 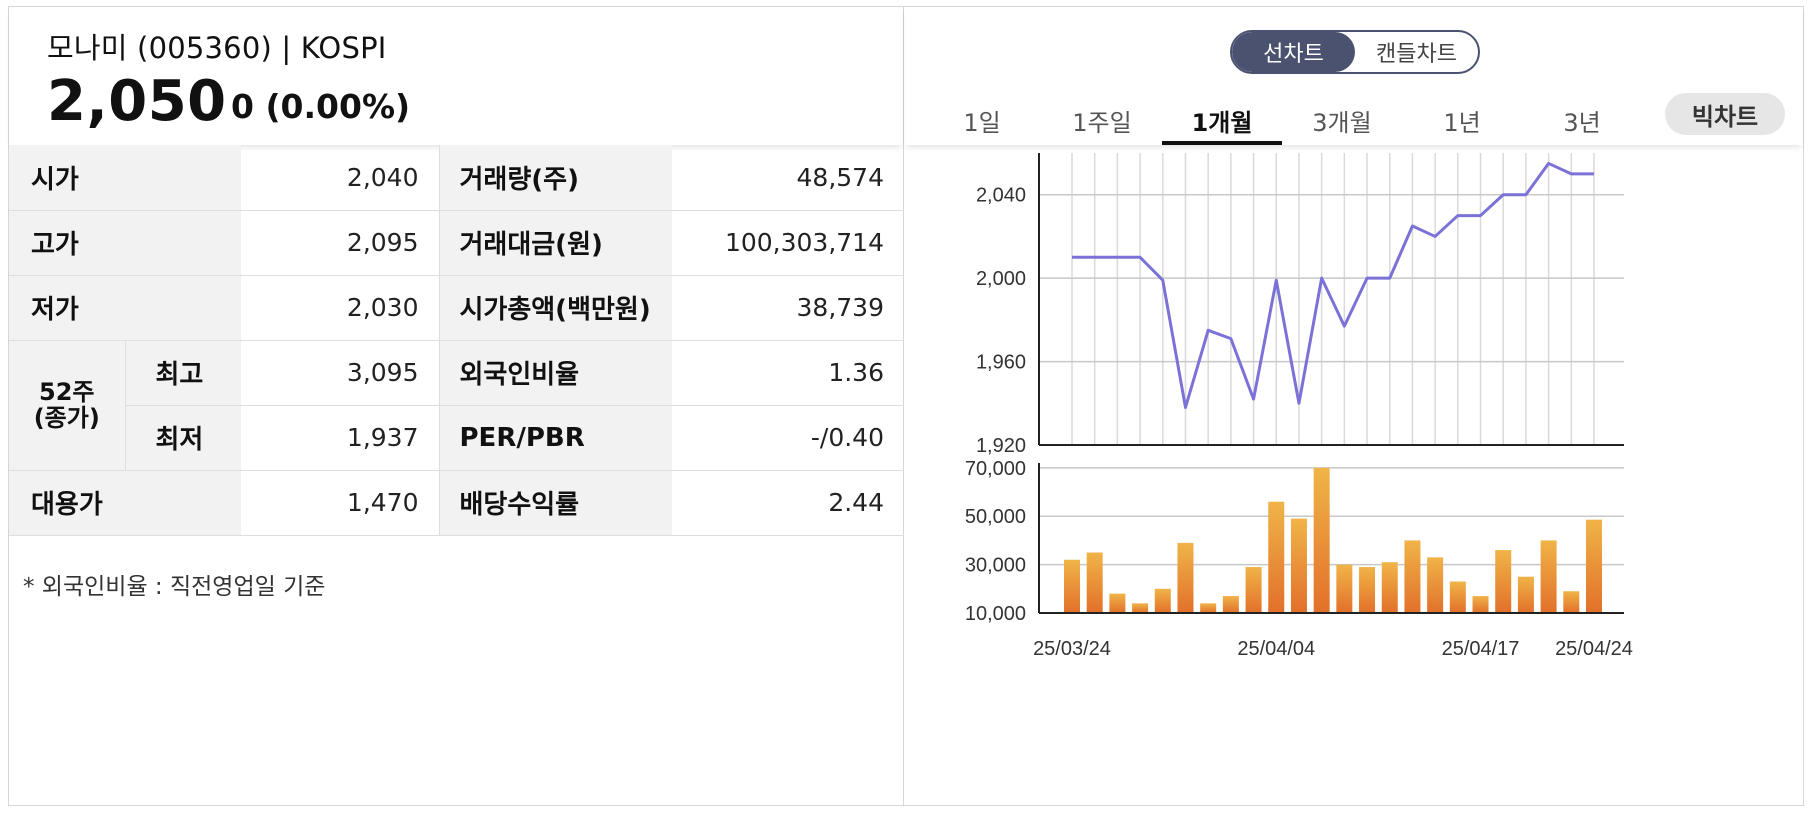 I want to click on substitute-price-label: 대용가, so click(x=125, y=503).